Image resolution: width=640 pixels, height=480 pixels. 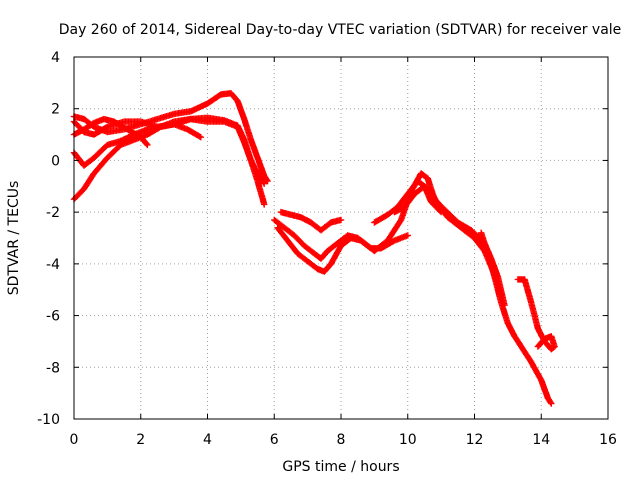 I want to click on y-tick-label: -10, so click(x=48, y=420).